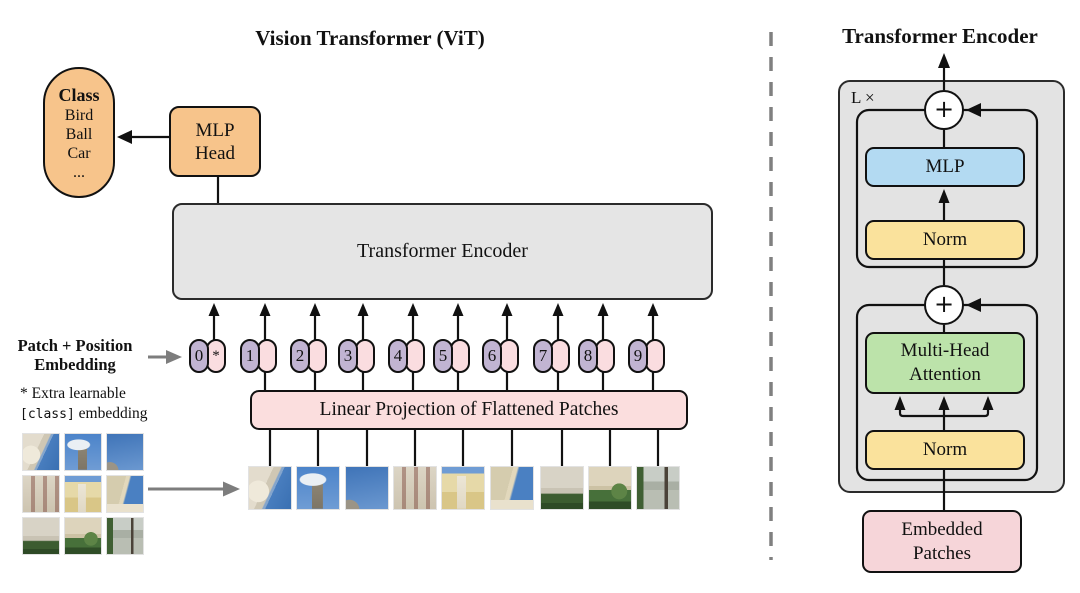 The image size is (1080, 593). Describe the element at coordinates (942, 529) in the screenshot. I see `embedded-patches-line1: Embedded` at that location.